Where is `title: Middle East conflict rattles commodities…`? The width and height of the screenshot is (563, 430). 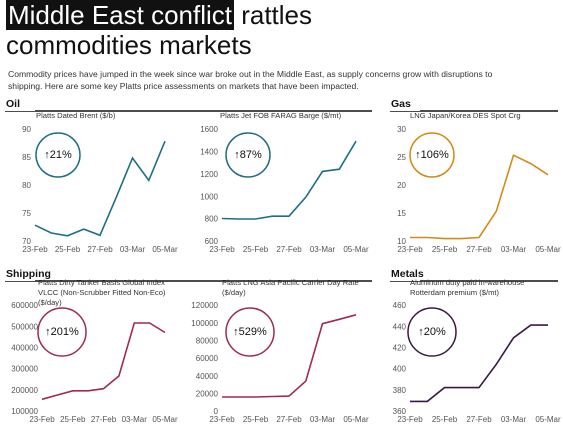
title: Middle East conflict rattles commodities… is located at coordinates (206, 30).